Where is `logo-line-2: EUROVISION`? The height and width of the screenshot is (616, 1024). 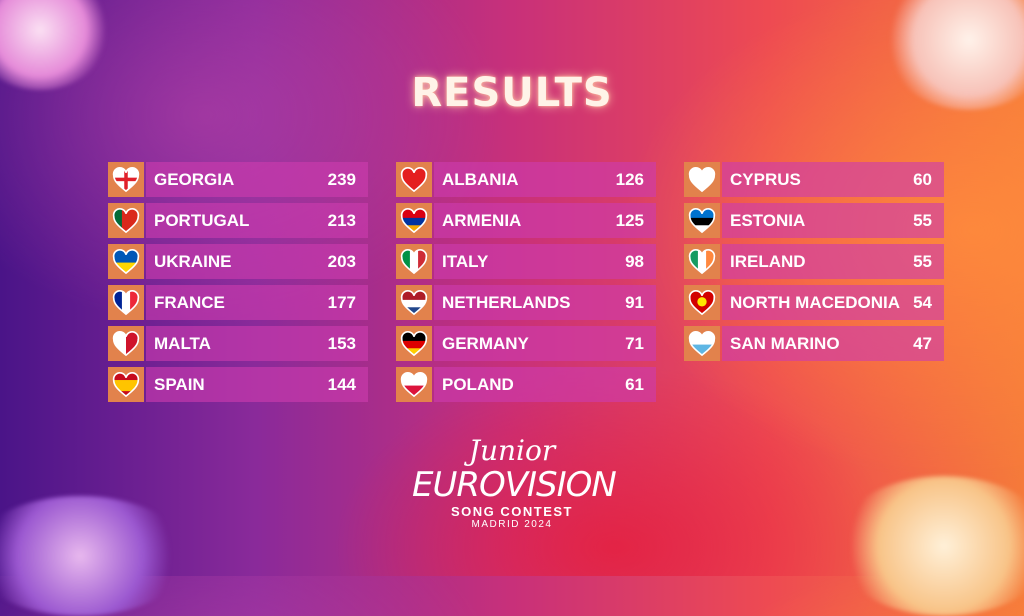 logo-line-2: EUROVISION is located at coordinates (514, 485).